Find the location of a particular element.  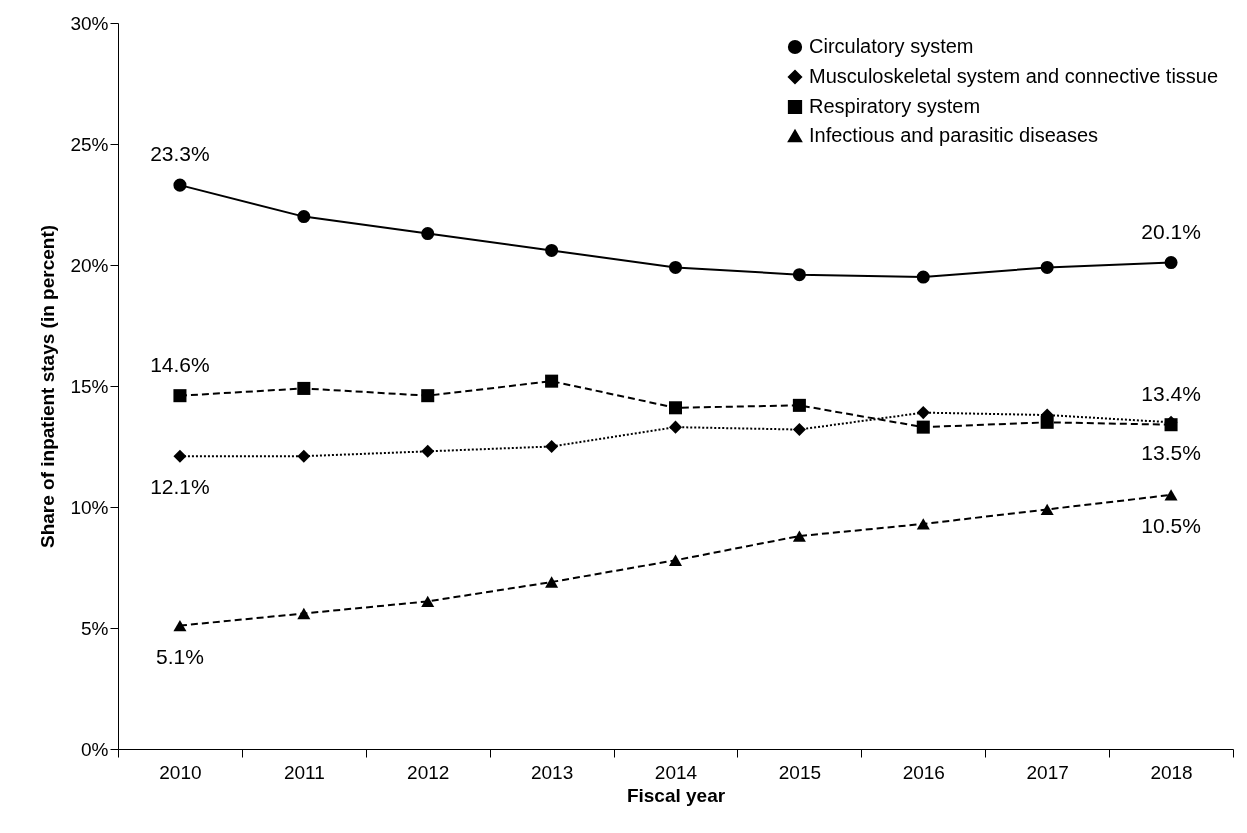

y-tick-label: 25% is located at coordinates (89, 144).